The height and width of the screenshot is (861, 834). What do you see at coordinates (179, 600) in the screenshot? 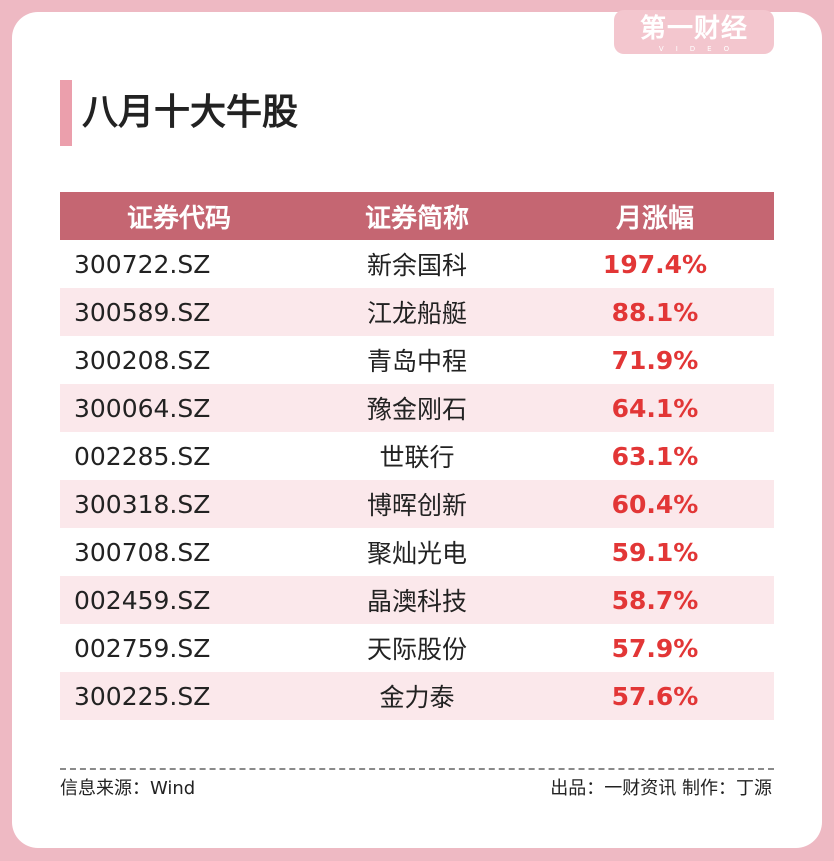
I see `stock-code: 002459.SZ` at bounding box center [179, 600].